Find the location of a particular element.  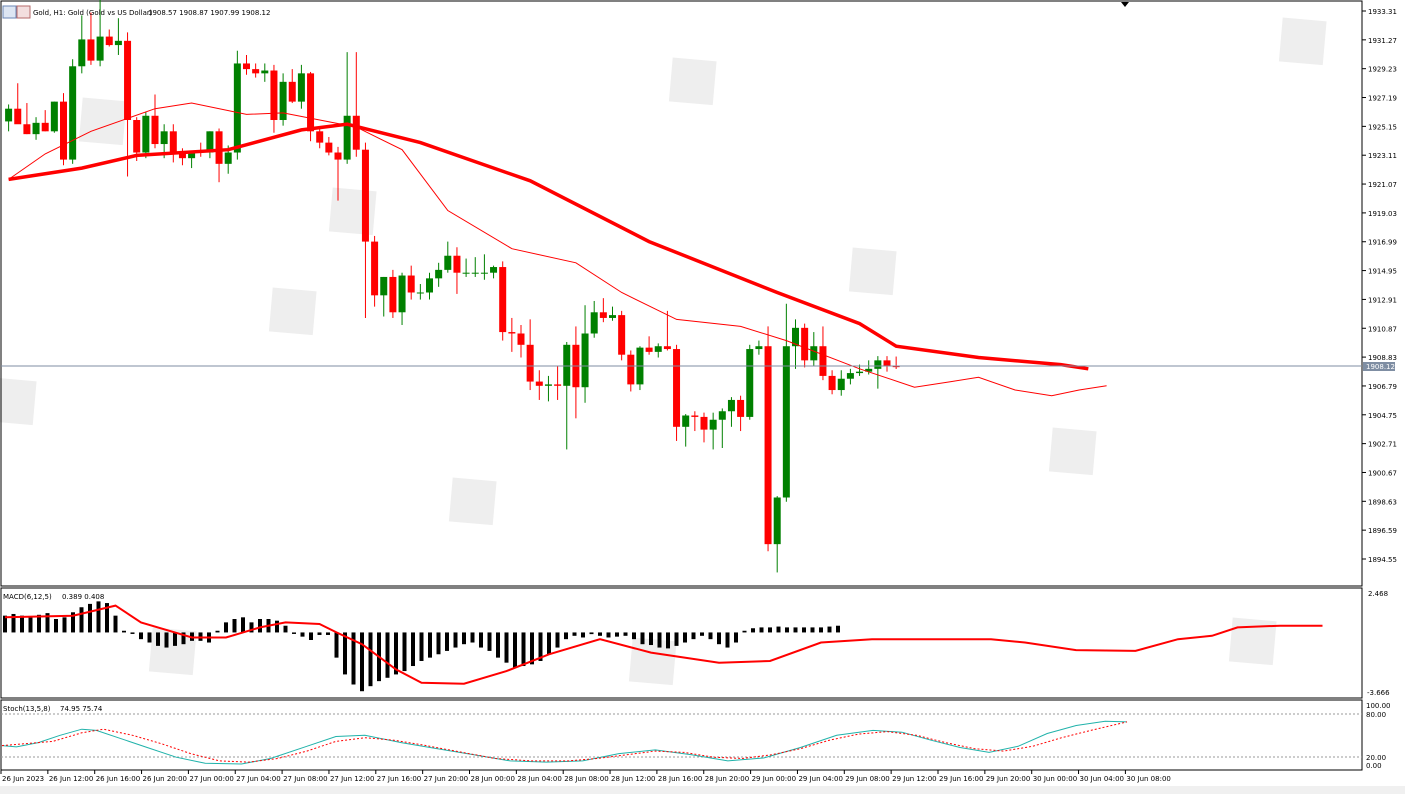

candle-body is located at coordinates (722, 415).